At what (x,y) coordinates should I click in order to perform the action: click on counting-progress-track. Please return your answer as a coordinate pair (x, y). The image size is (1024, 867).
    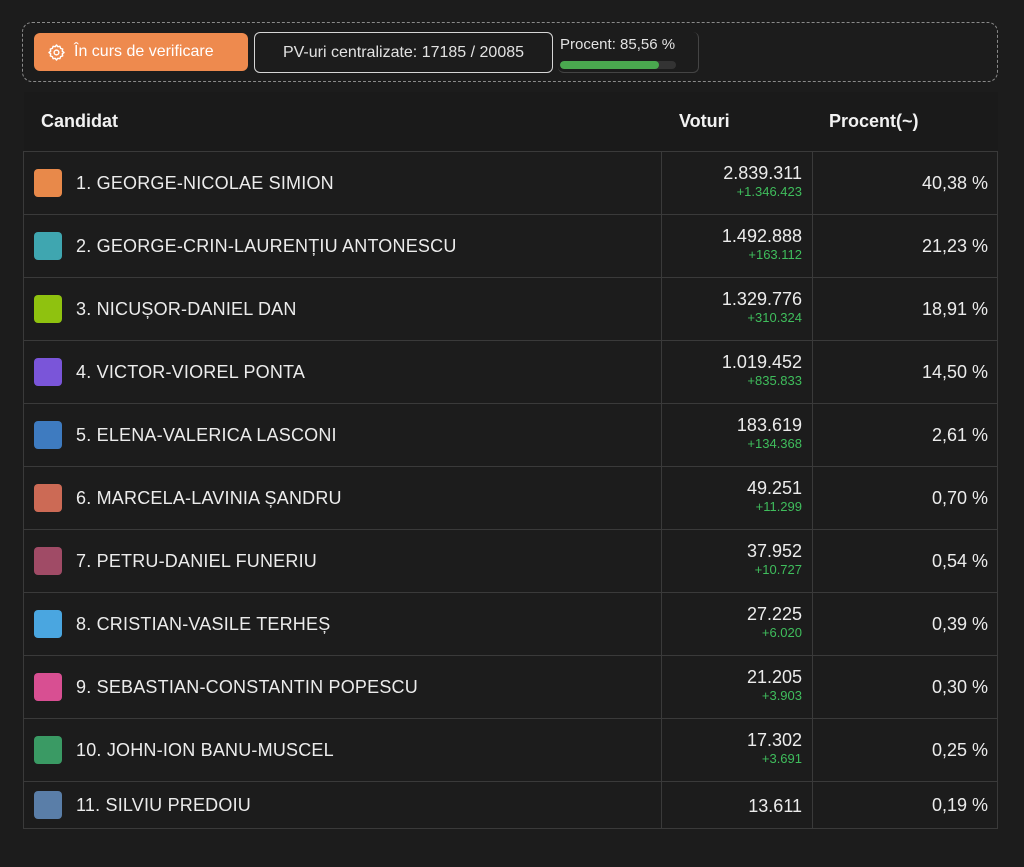
    Looking at the image, I should click on (618, 65).